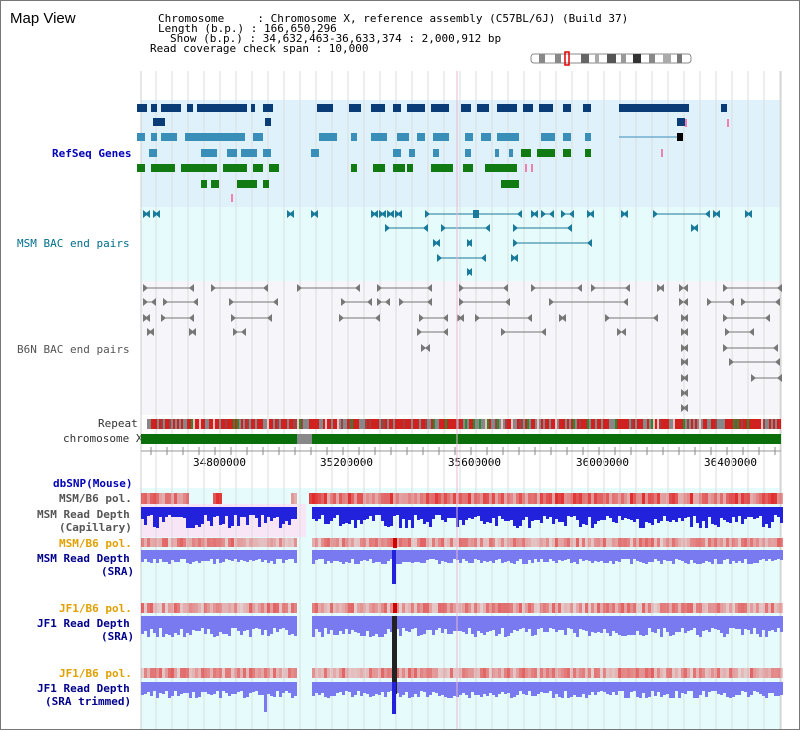 This screenshot has height=730, width=800. Describe the element at coordinates (95, 543) in the screenshot. I see `track-label-msm-b6-pol-2: MSM/B6 pol.` at that location.